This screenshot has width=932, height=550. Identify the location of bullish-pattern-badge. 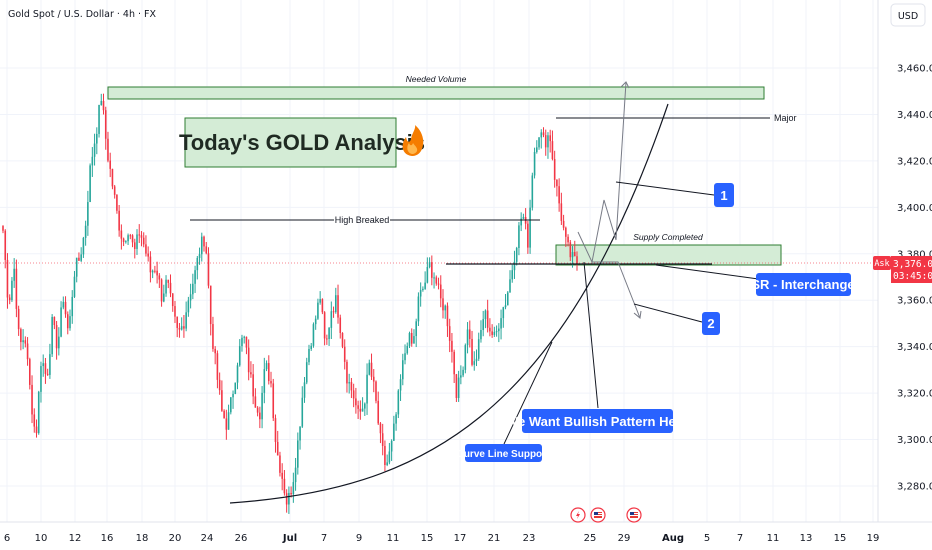
(597, 421).